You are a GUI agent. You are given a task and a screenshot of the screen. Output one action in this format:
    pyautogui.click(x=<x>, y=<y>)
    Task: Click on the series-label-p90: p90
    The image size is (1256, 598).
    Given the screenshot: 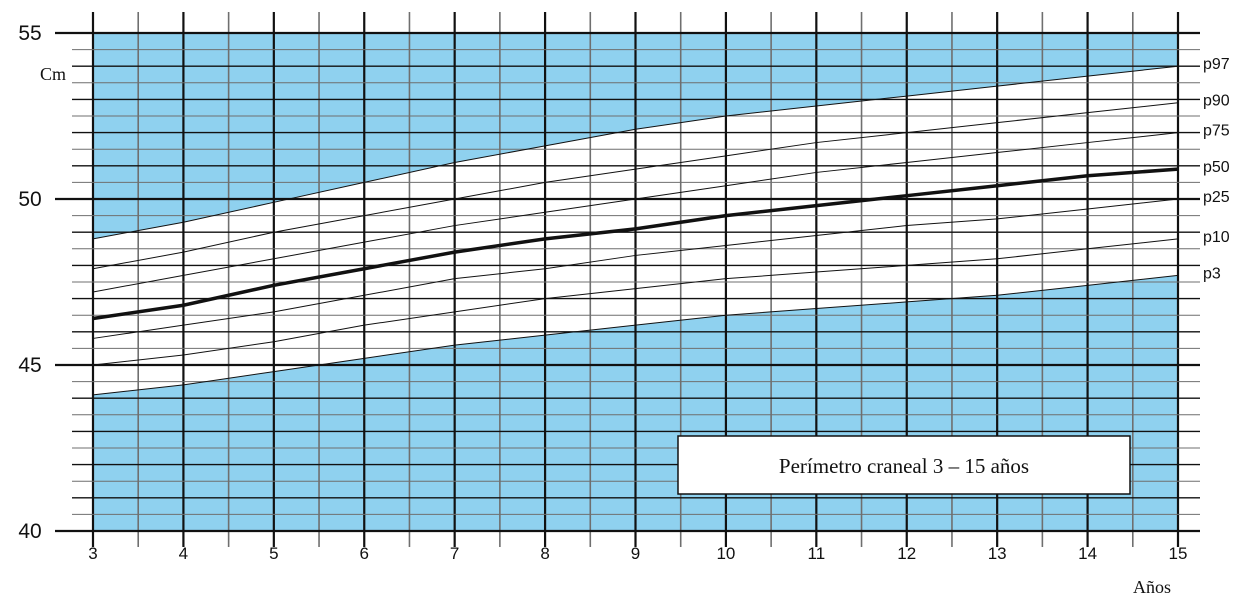 What is the action you would take?
    pyautogui.click(x=1216, y=101)
    